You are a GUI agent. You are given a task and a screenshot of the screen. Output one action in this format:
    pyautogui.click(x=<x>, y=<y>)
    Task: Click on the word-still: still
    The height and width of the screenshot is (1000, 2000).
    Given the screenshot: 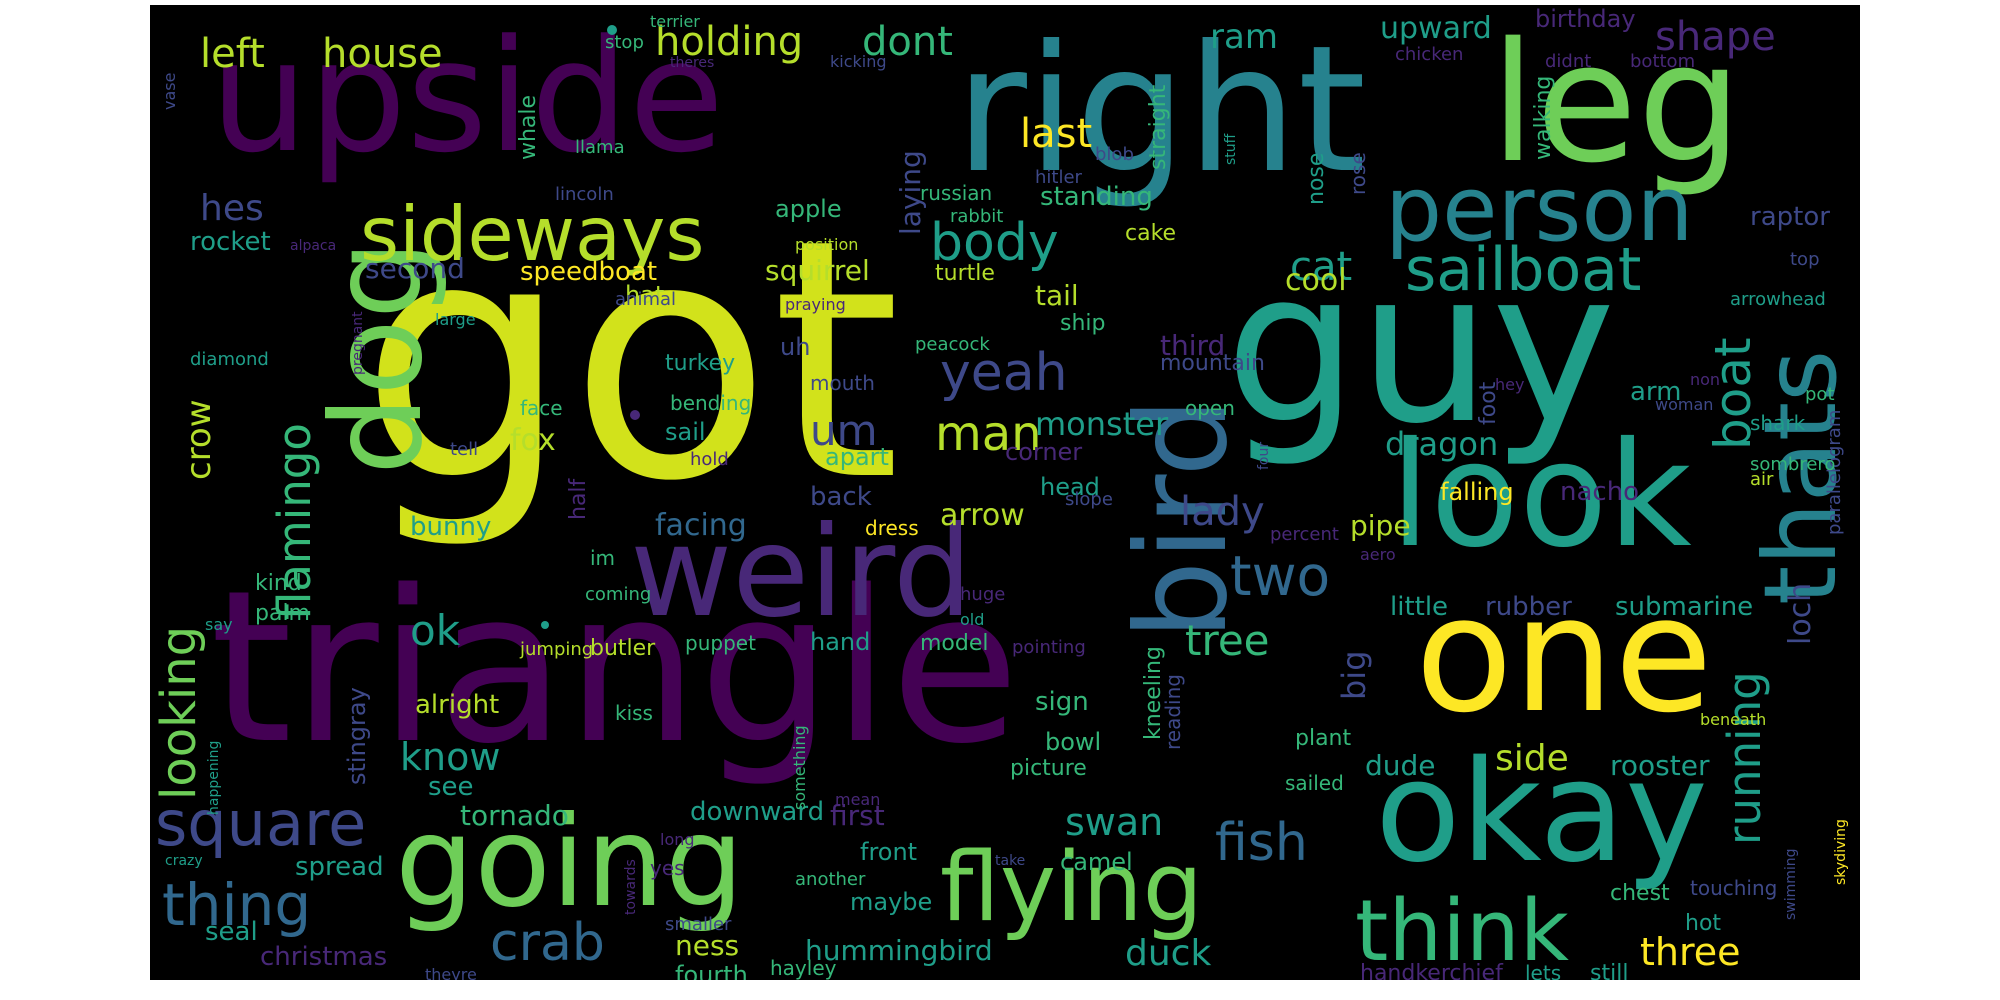 What is the action you would take?
    pyautogui.click(x=1609, y=970)
    